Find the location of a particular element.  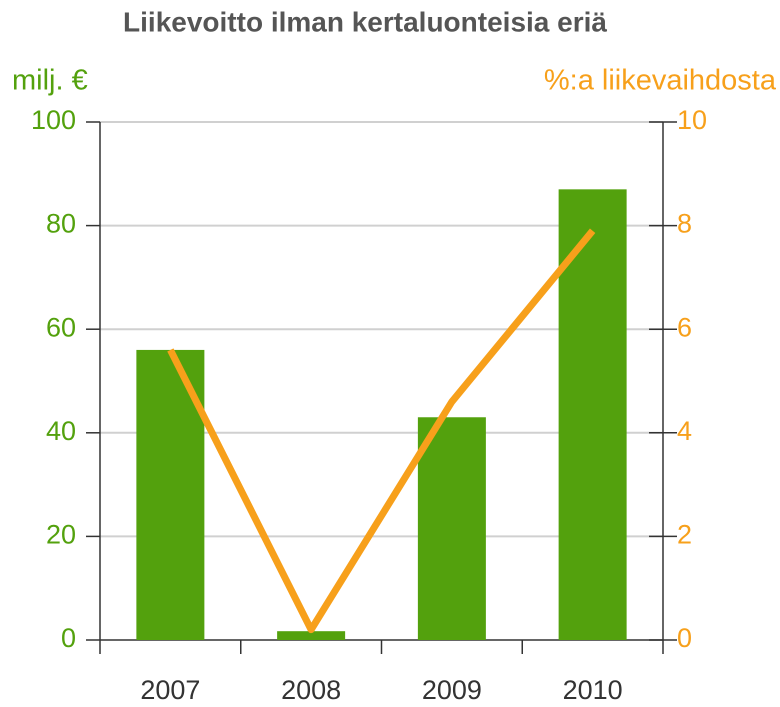

chart-title: Liikevoitto ilman kertaluonteisia eriä is located at coordinates (365, 21).